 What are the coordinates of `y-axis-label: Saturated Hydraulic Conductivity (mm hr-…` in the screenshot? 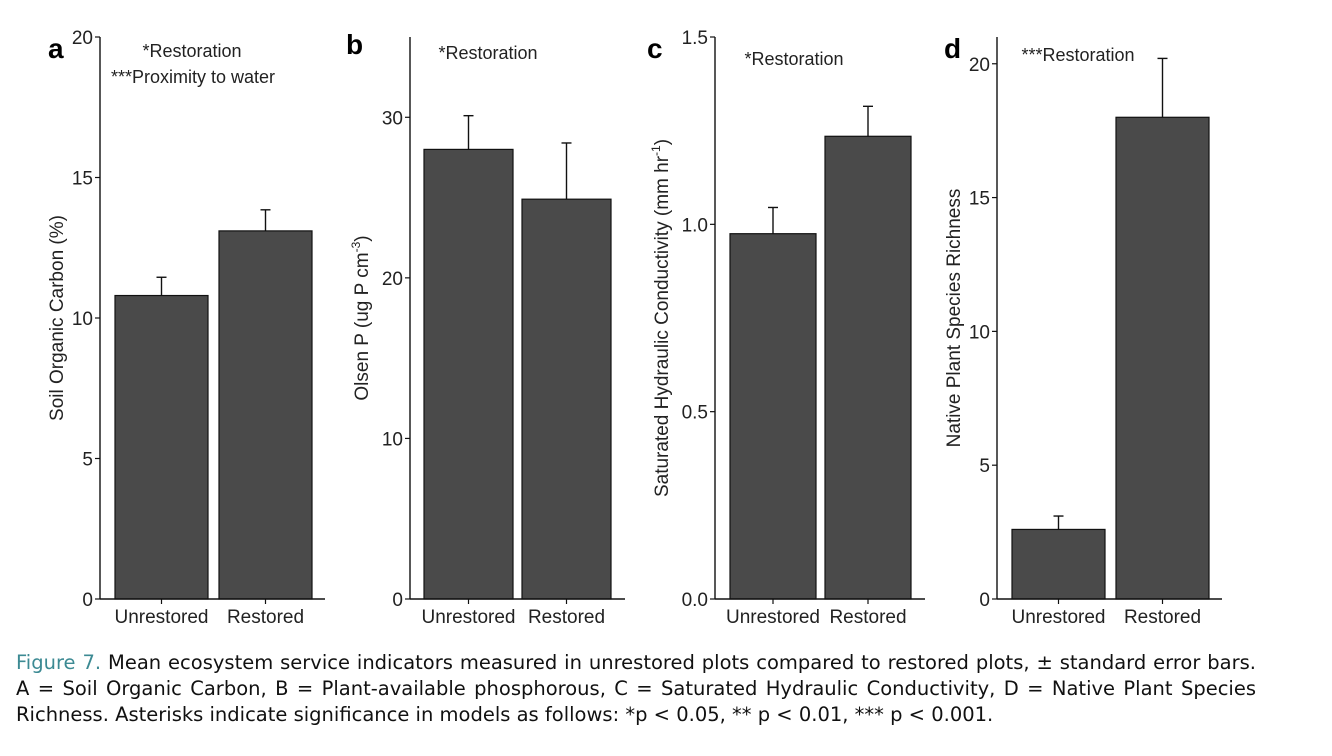 It's located at (661, 318).